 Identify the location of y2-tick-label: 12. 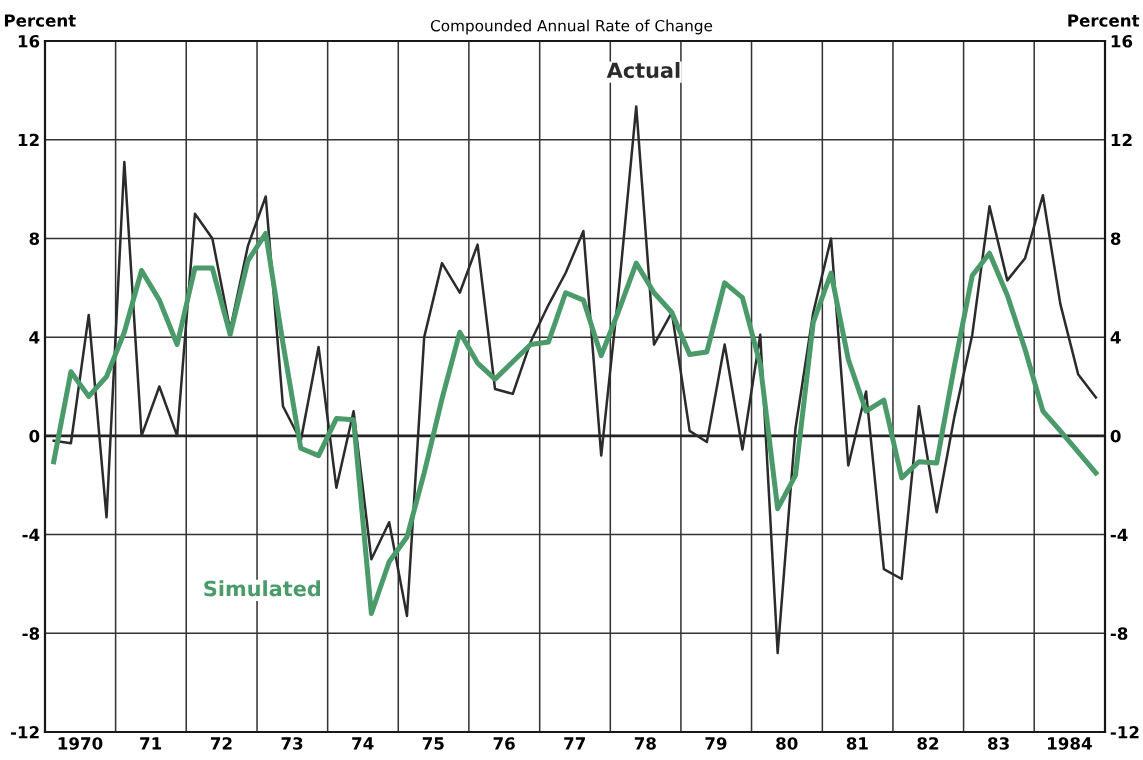
(1121, 140).